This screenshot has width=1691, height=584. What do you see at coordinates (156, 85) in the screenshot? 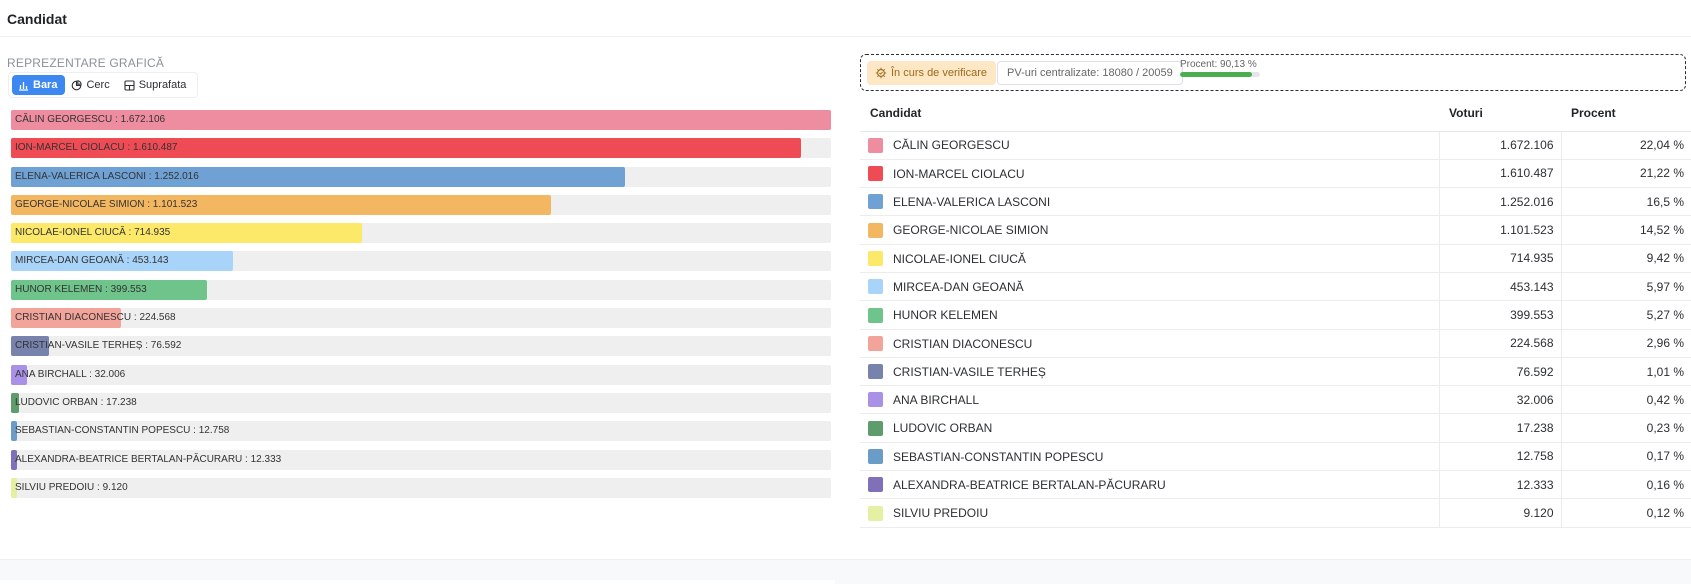
I see `chart-type-area-button: Suprafata` at bounding box center [156, 85].